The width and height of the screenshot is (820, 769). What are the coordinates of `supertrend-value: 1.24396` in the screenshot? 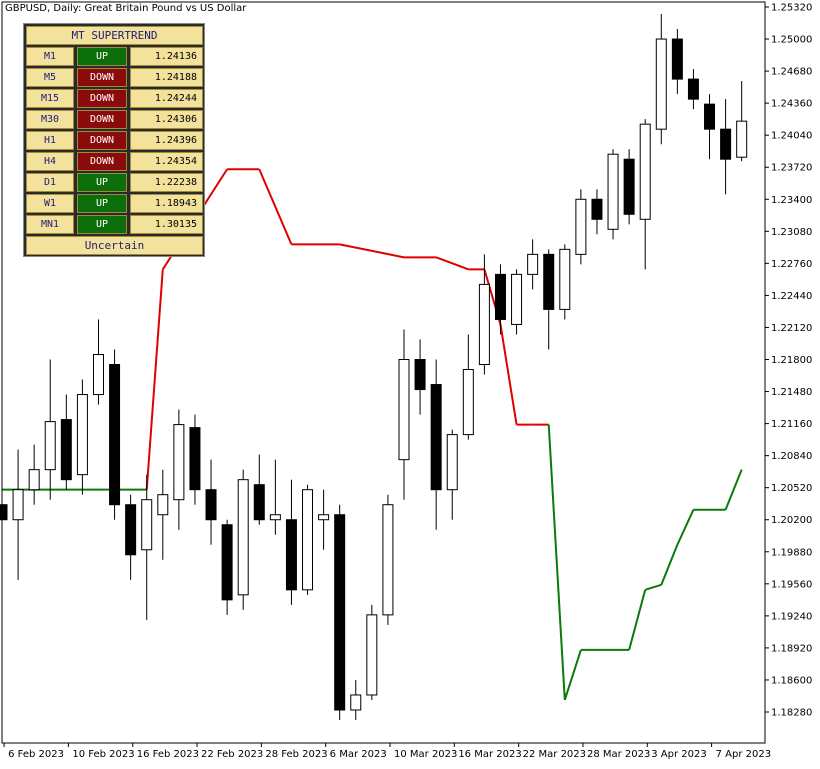 It's located at (166, 140).